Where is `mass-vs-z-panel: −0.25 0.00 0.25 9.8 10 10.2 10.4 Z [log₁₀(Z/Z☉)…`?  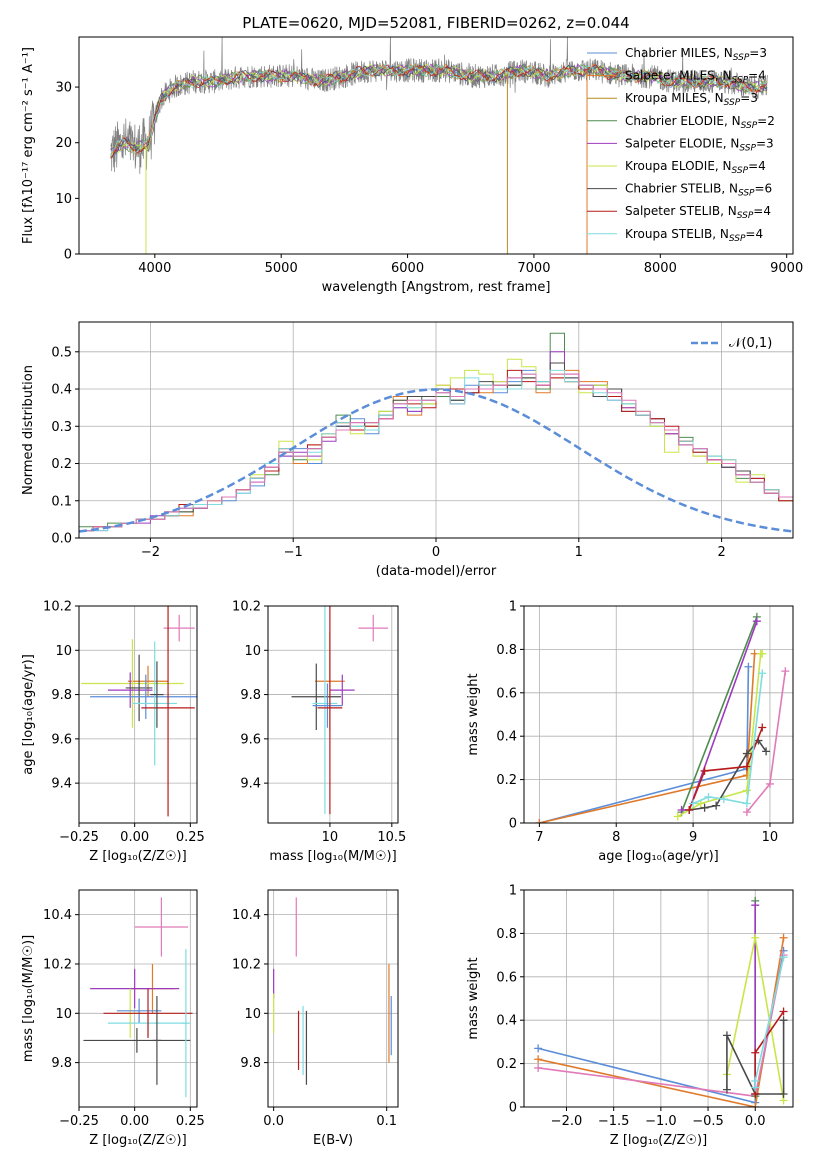 mass-vs-z-panel: −0.25 0.00 0.25 9.8 10 10.2 10.4 Z [log₁₀(Z/Z☉)… is located at coordinates (113, 1018).